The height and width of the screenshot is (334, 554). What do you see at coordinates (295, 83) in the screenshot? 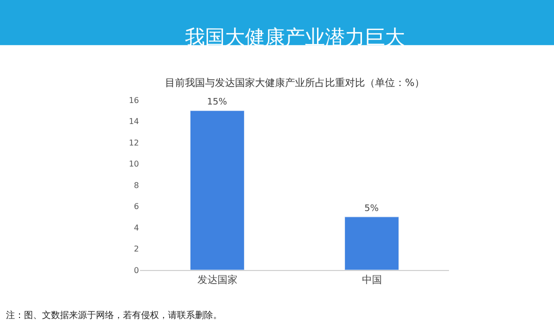
I see `chart-subtitle: 目前我国与发达国家大健康产业所占比重对比（单位：%）` at bounding box center [295, 83].